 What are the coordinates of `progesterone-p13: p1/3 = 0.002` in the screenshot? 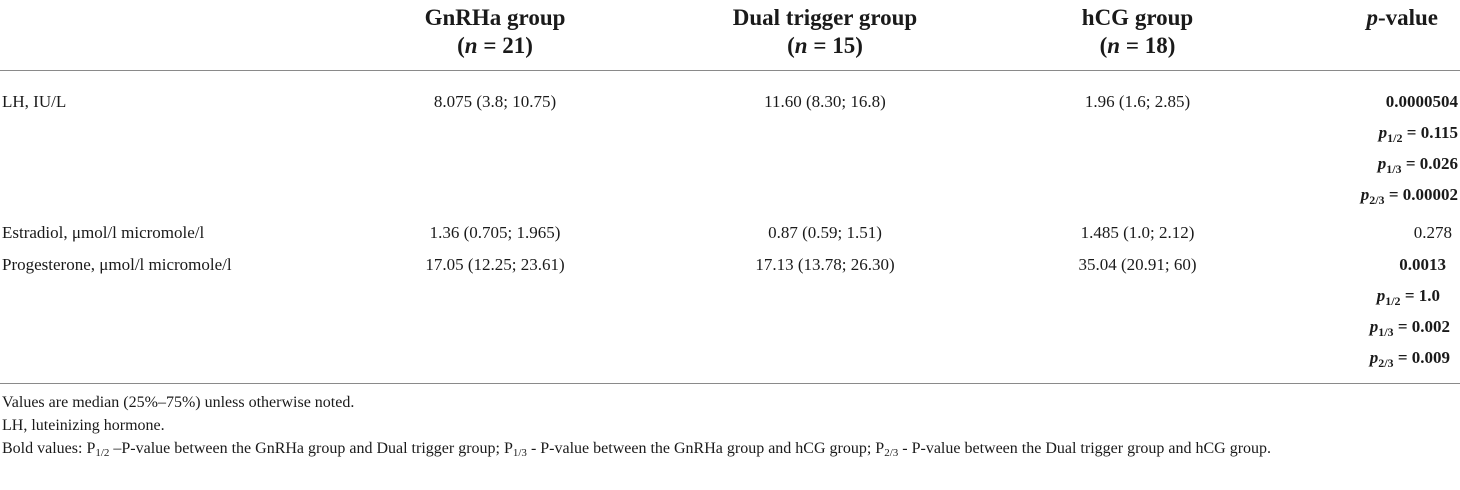 It's located at (1409, 328).